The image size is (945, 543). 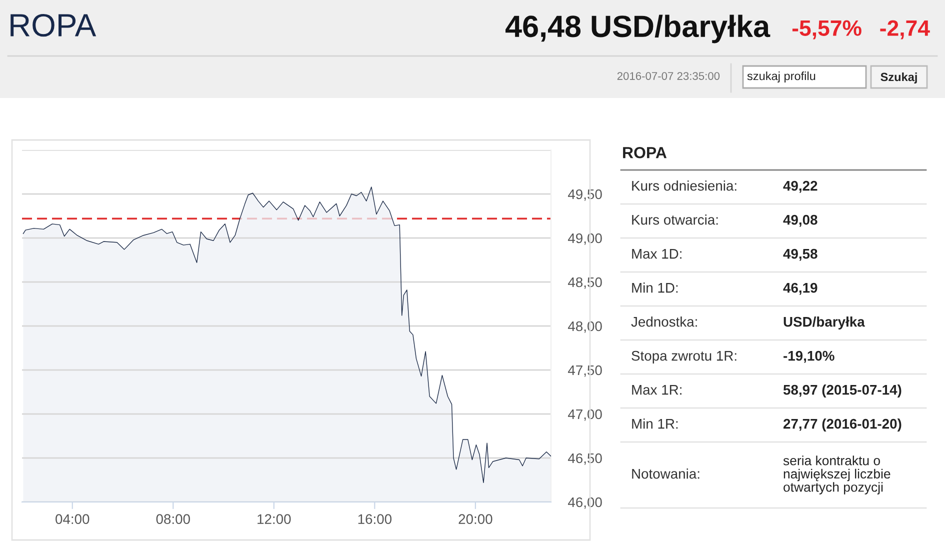 I want to click on y-tick-label: 49,50, so click(x=585, y=195).